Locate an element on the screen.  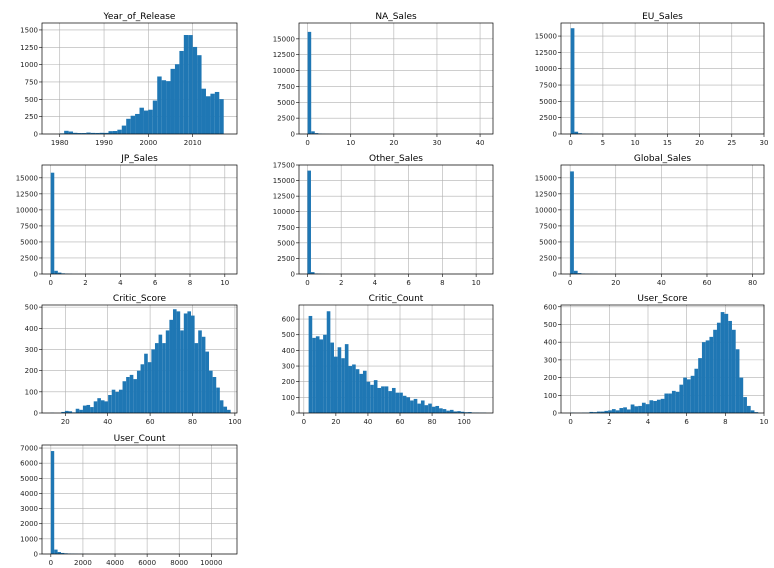
eu-sales-x-tick-label: 5 is located at coordinates (603, 143).